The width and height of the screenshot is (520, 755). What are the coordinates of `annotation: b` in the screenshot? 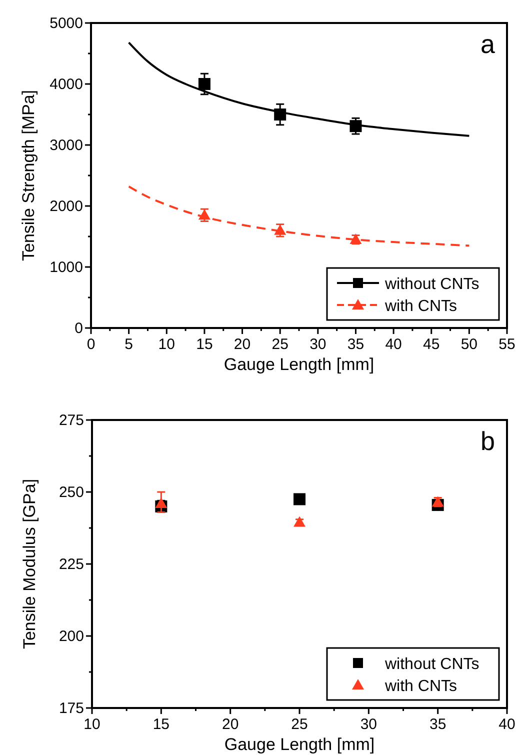 It's located at (487, 441).